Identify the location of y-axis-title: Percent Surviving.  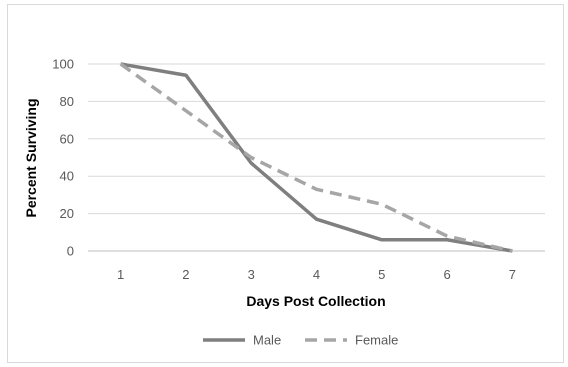
(31, 157).